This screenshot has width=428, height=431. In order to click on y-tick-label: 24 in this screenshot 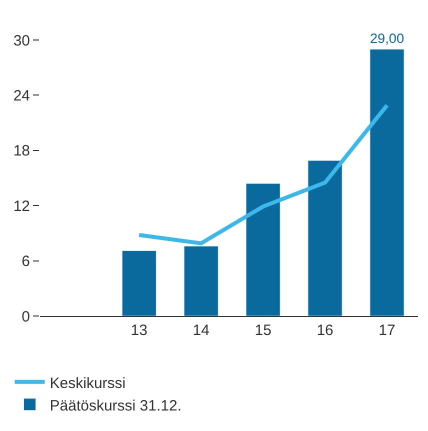, I will do `click(21, 95)`.